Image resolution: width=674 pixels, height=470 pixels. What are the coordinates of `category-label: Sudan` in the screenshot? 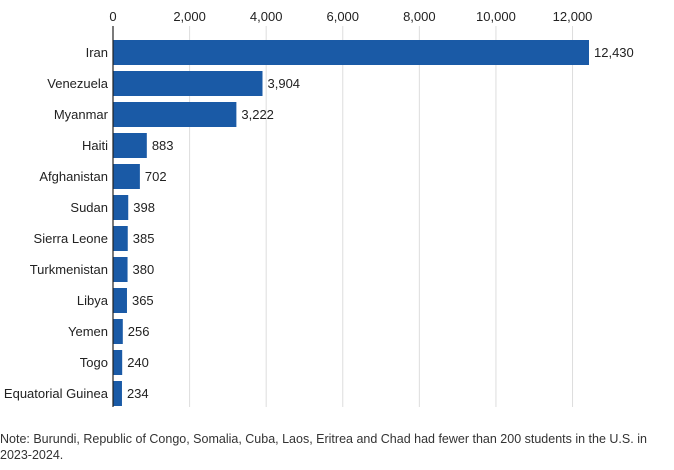 It's located at (89, 207).